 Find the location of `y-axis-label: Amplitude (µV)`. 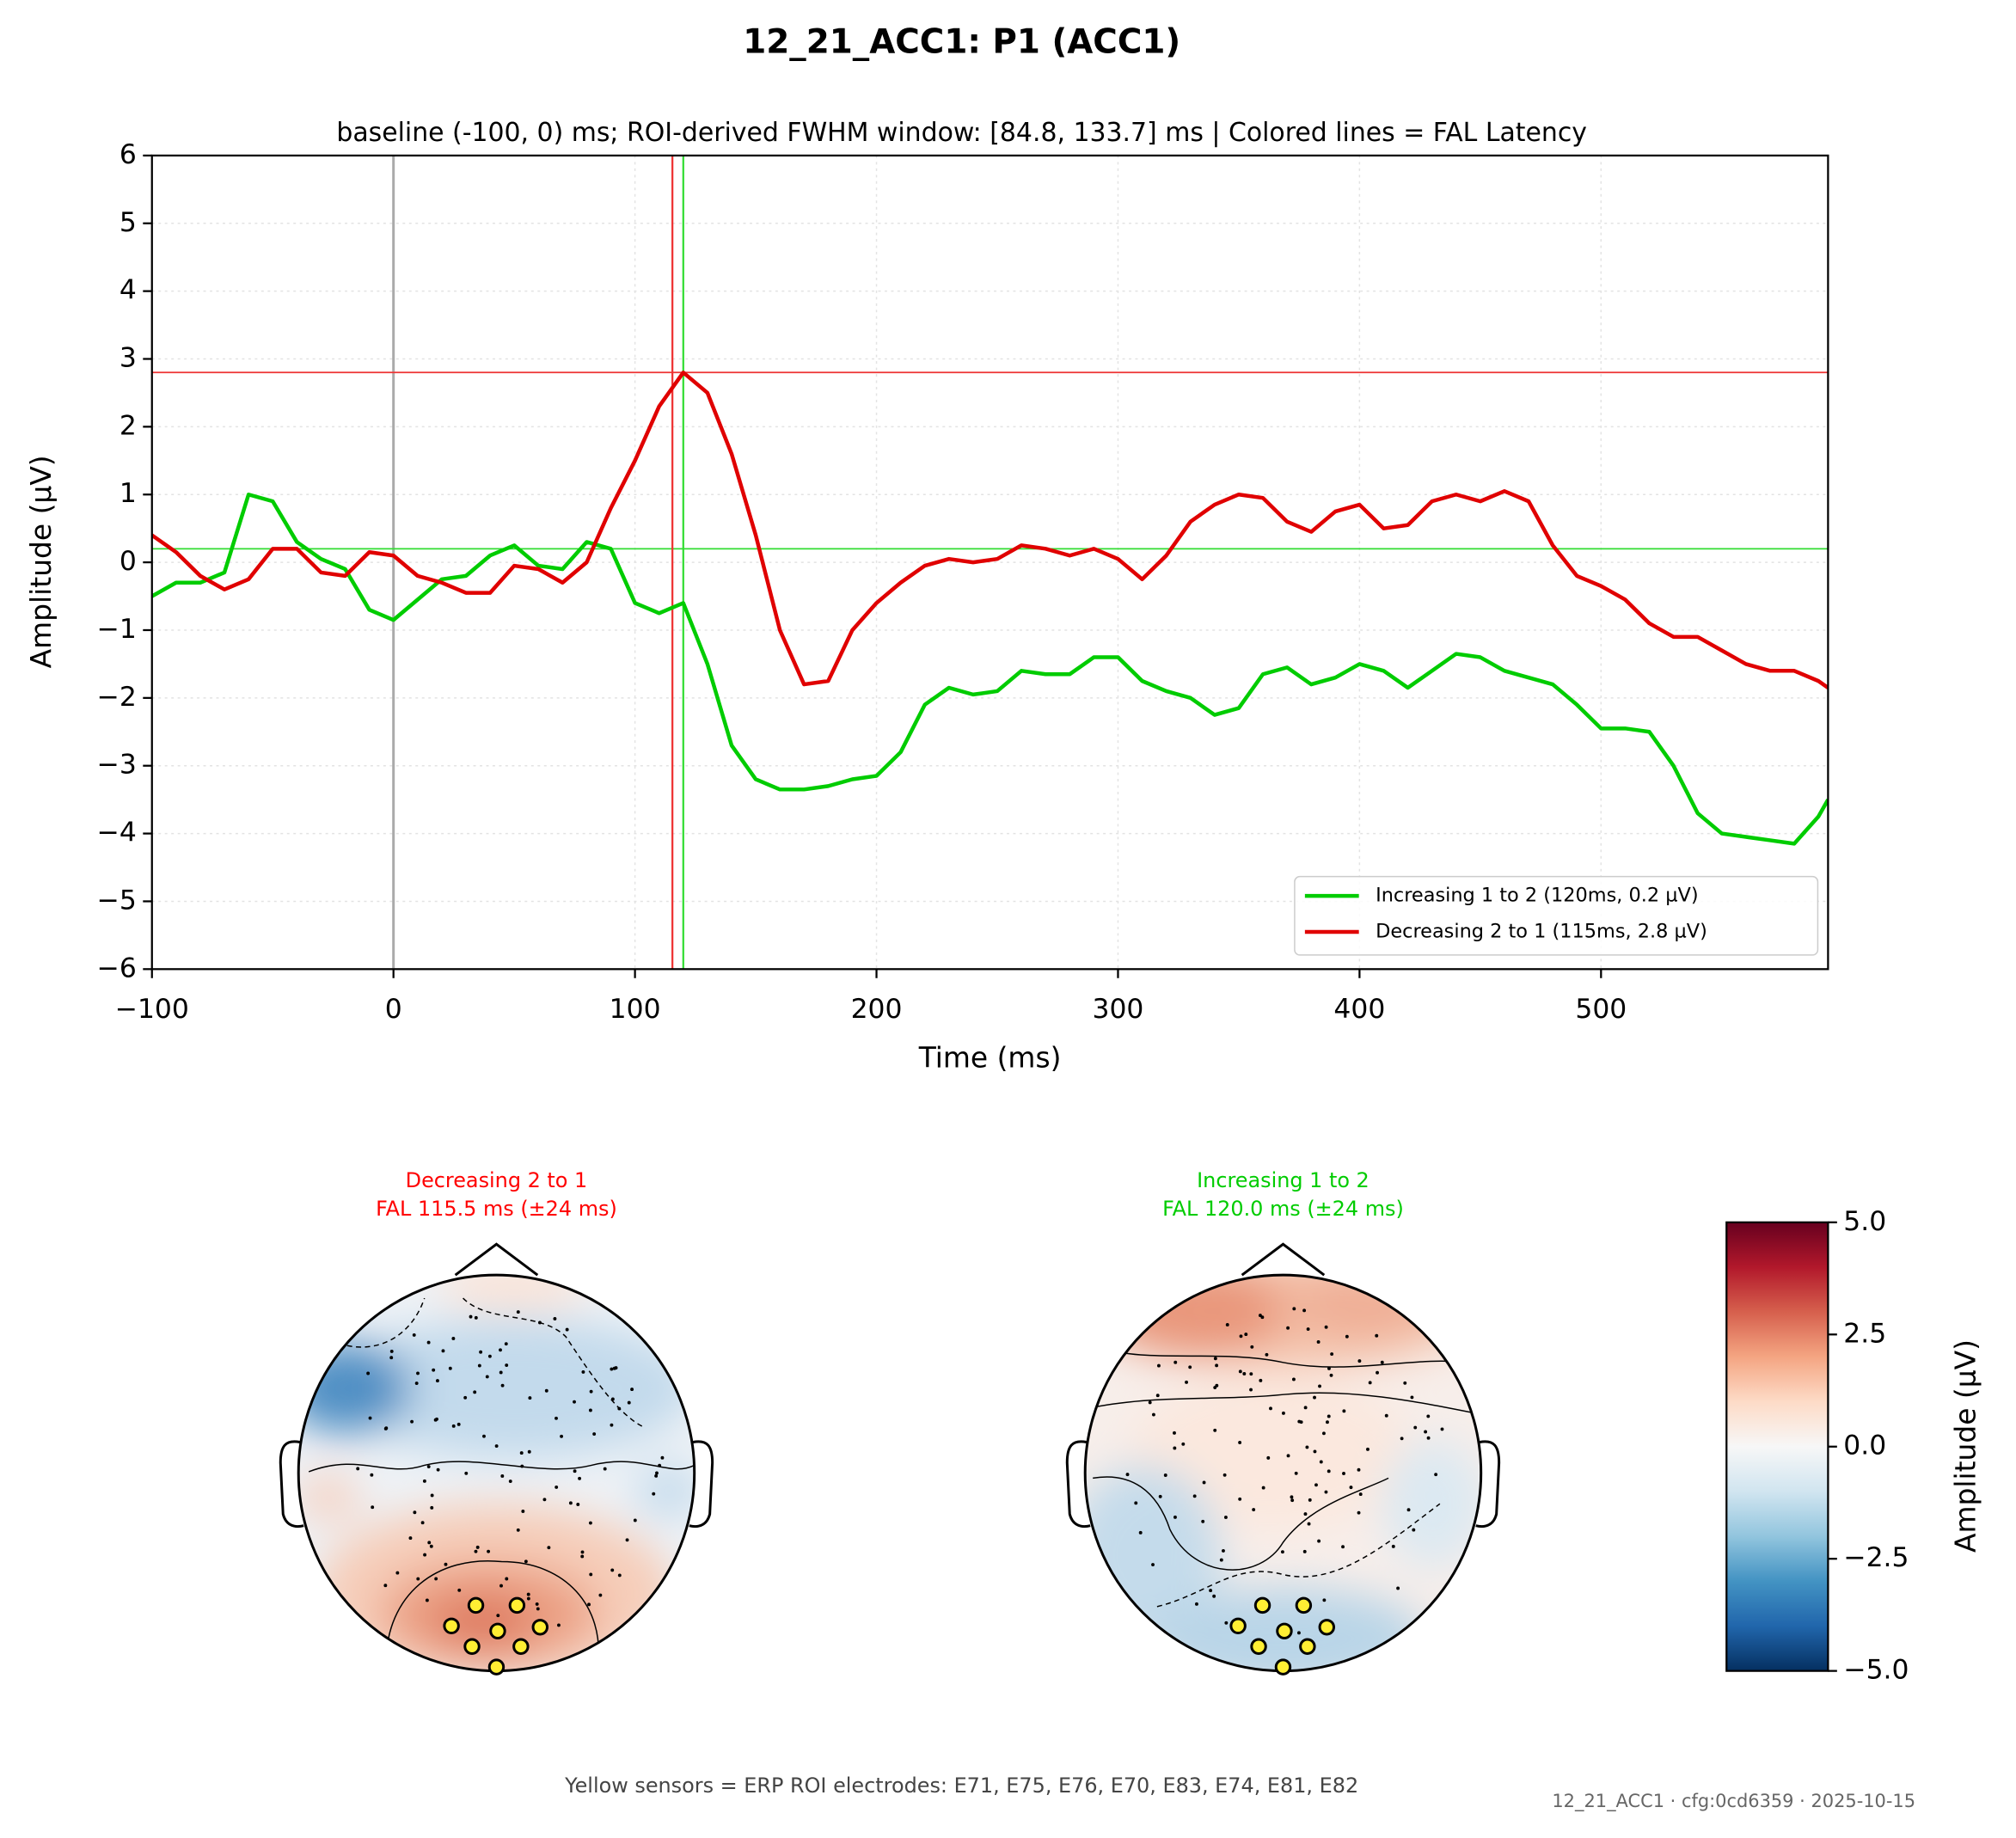

y-axis-label: Amplitude (µV) is located at coordinates (41, 561).